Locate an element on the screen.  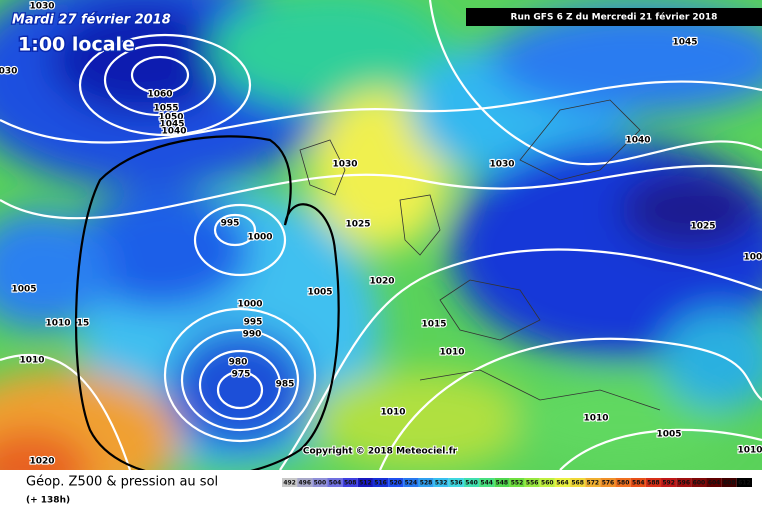
scale-label: 492 is located at coordinates (289, 483).